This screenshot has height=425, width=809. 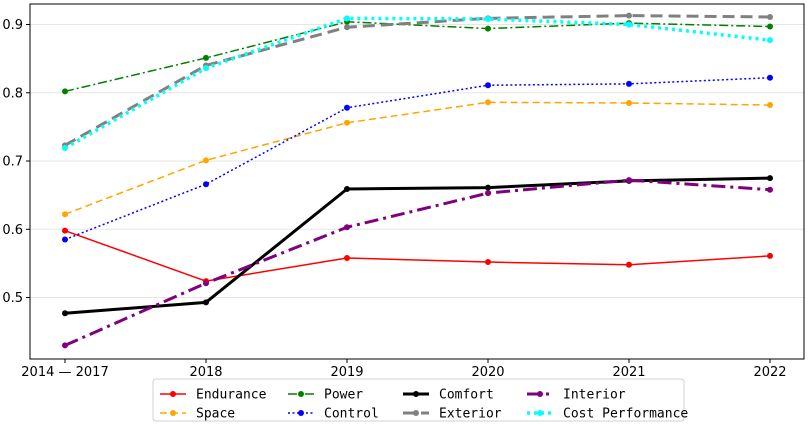 I want to click on x-tick-label: 2019, so click(x=346, y=372).